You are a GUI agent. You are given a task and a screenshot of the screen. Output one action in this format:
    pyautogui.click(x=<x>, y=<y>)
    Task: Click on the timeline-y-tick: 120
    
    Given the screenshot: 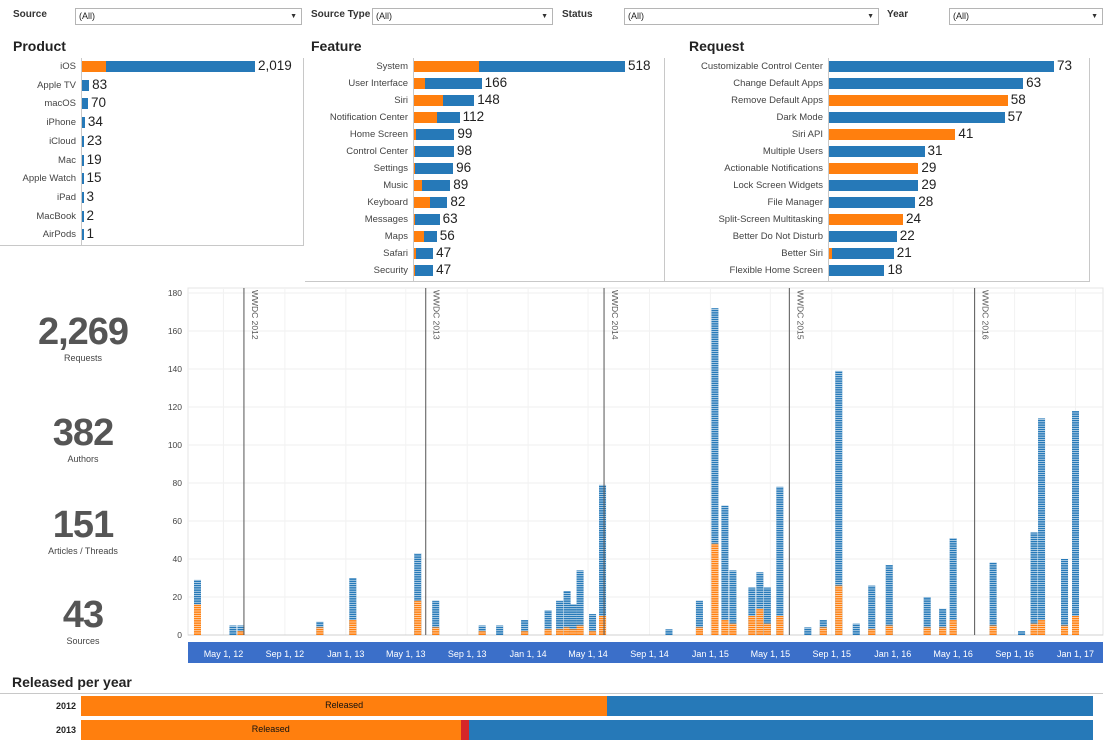 What is the action you would take?
    pyautogui.click(x=175, y=407)
    